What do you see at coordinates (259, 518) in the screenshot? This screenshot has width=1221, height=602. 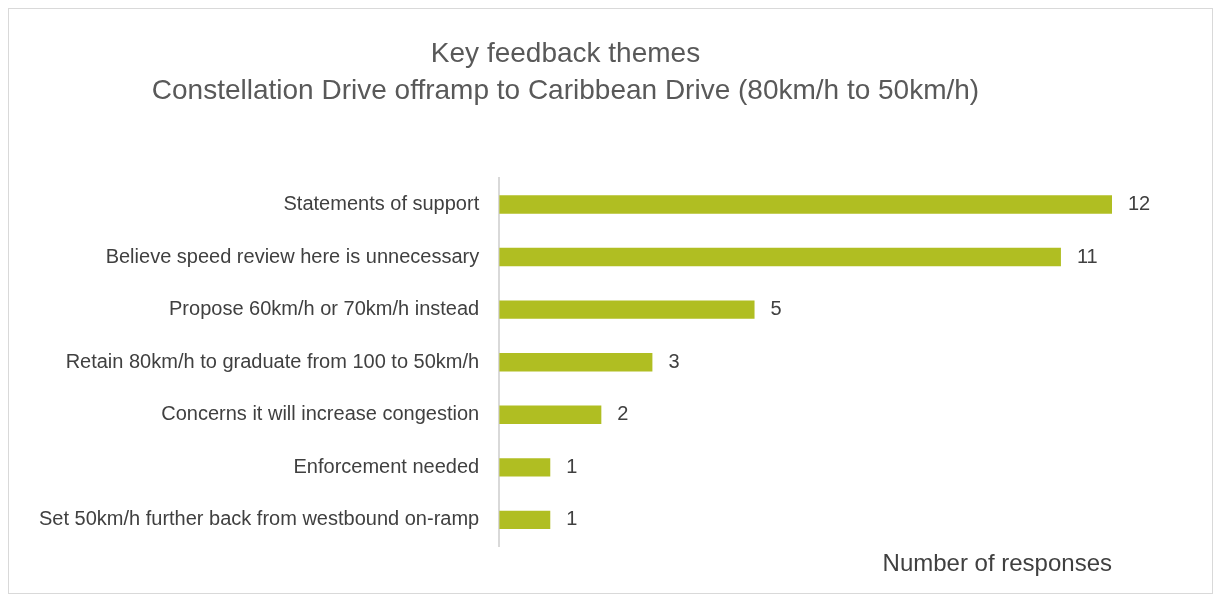 I see `y-tick-label: Set 50km/h further back from westbound on-ramp` at bounding box center [259, 518].